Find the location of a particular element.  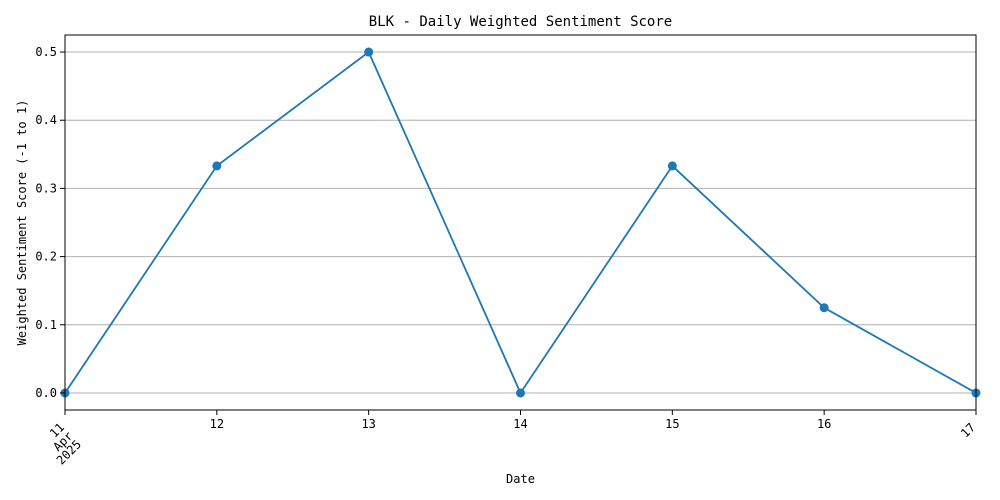

x-tick-label: 13 is located at coordinates (368, 424).